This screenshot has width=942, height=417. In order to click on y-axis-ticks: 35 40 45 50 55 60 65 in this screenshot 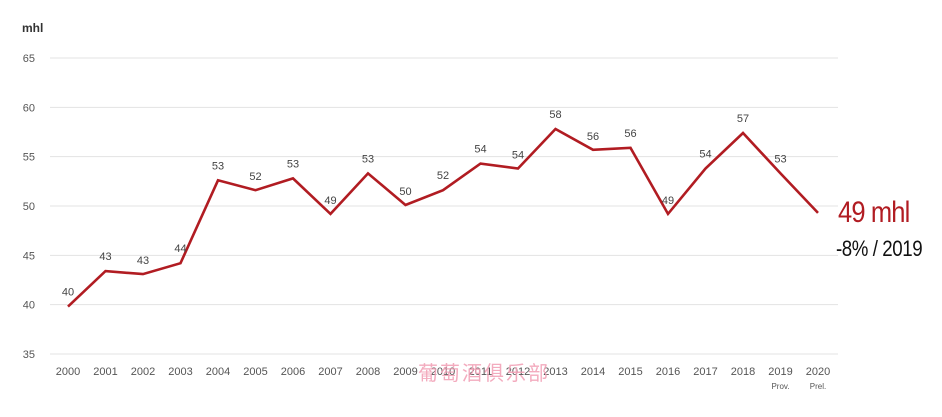, I will do `click(29, 207)`.